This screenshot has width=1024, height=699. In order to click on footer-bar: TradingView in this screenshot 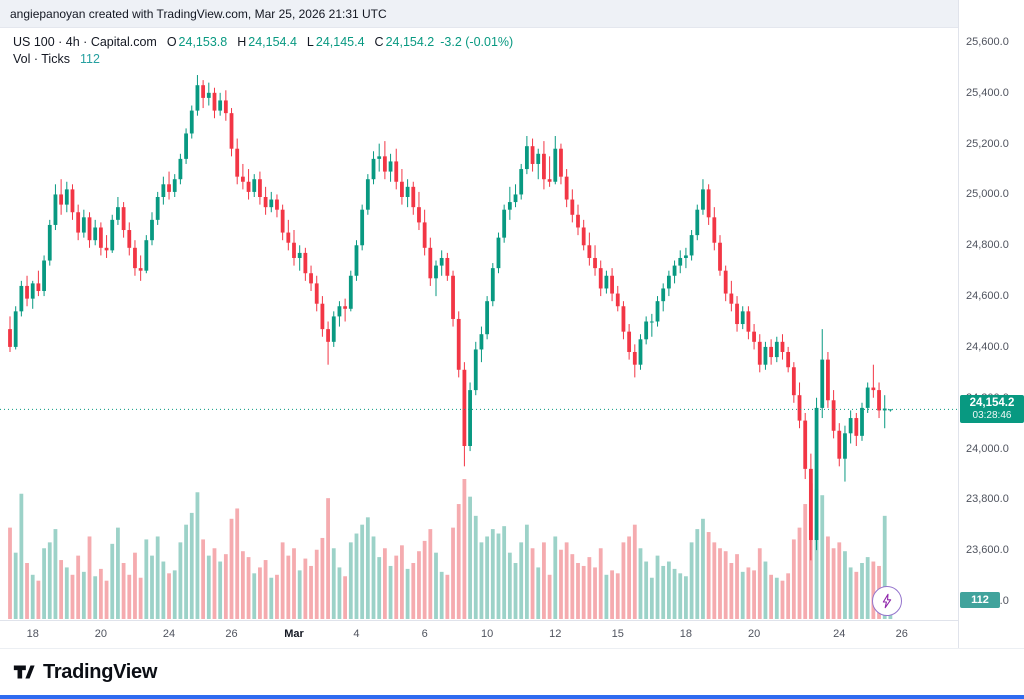, I will do `click(512, 671)`.